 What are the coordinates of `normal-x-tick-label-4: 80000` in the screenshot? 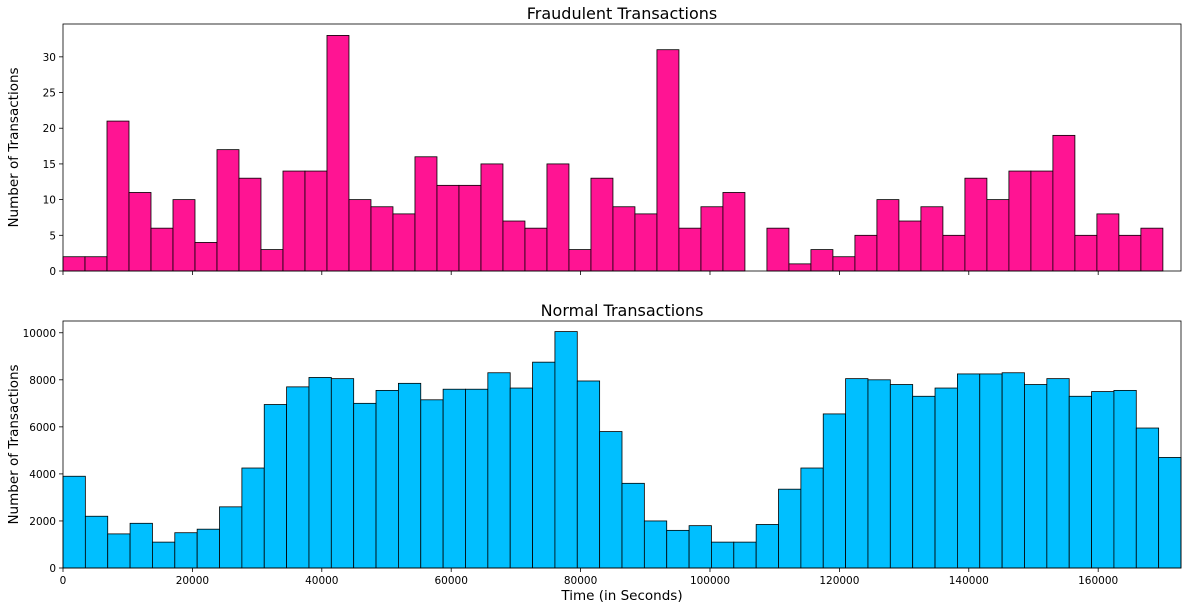 It's located at (580, 581).